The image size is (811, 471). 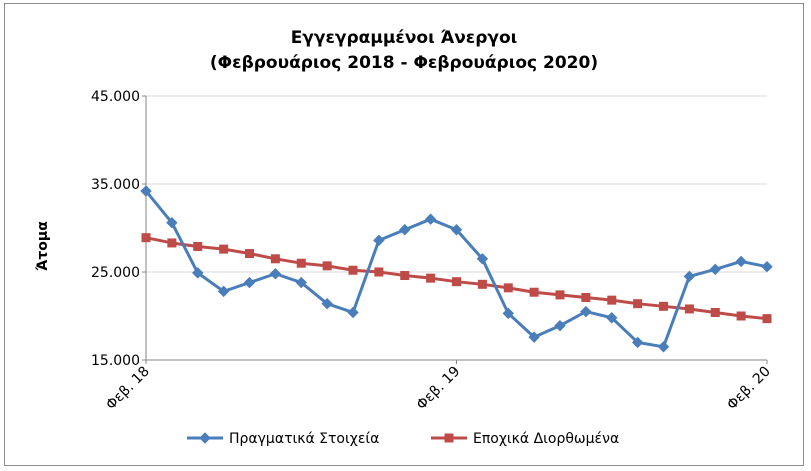 I want to click on legend: Πραγματικά Στοιχεία Εποχικά Διορθωμένα, so click(x=403, y=439).